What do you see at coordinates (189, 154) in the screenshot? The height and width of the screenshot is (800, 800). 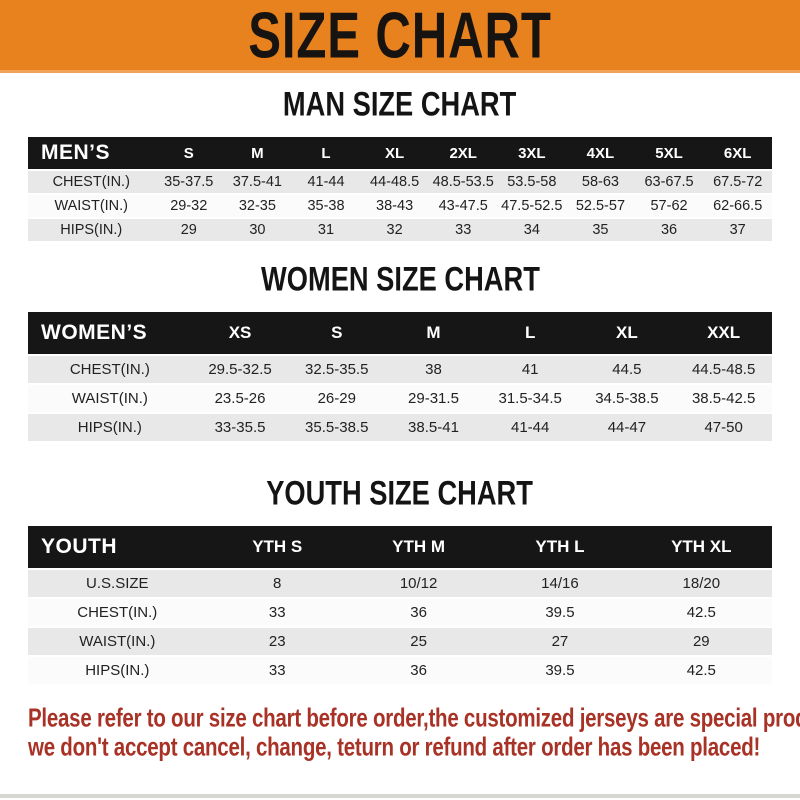 I see `size-column-header: S` at bounding box center [189, 154].